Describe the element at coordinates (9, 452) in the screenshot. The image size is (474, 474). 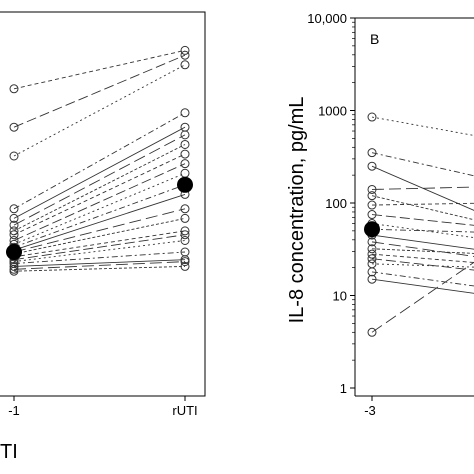
I see `panel-a-xlabel-fragment: TI` at that location.